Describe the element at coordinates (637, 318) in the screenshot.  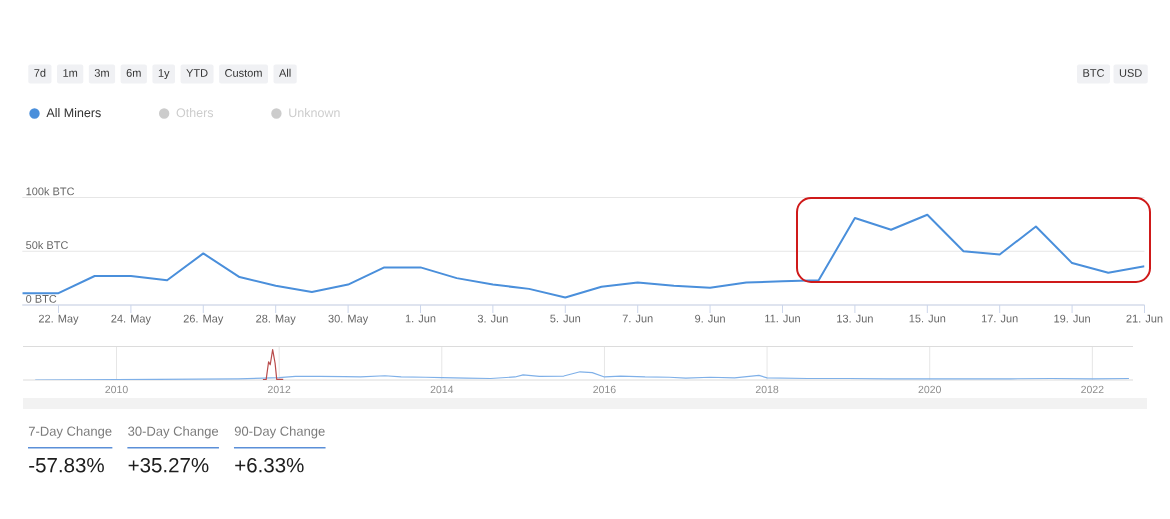
I see `x-tick-label: 7. Jun` at that location.